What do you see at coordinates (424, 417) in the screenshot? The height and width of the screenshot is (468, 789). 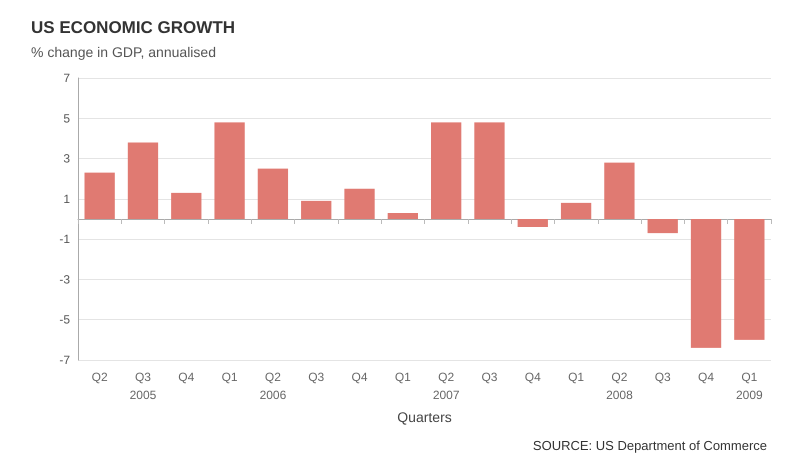 I see `x-axis-title: Quarters` at bounding box center [424, 417].